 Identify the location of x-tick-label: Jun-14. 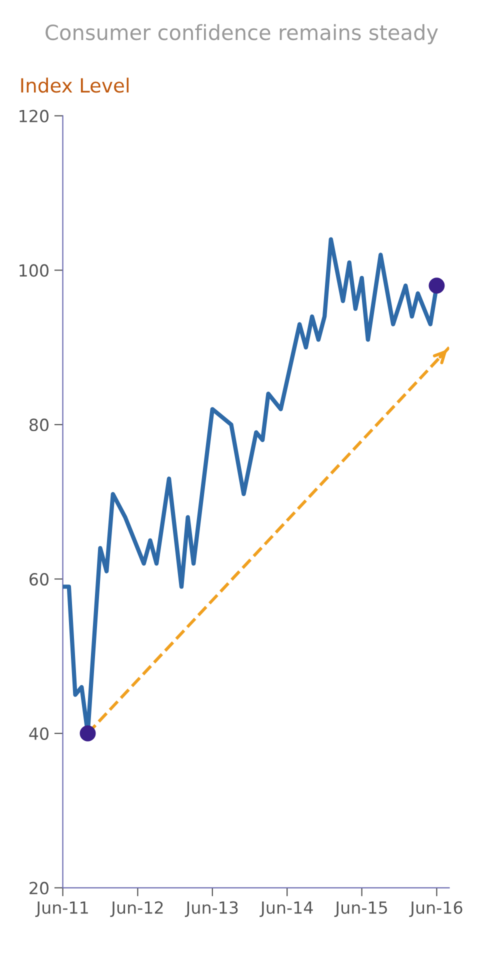
(286, 909).